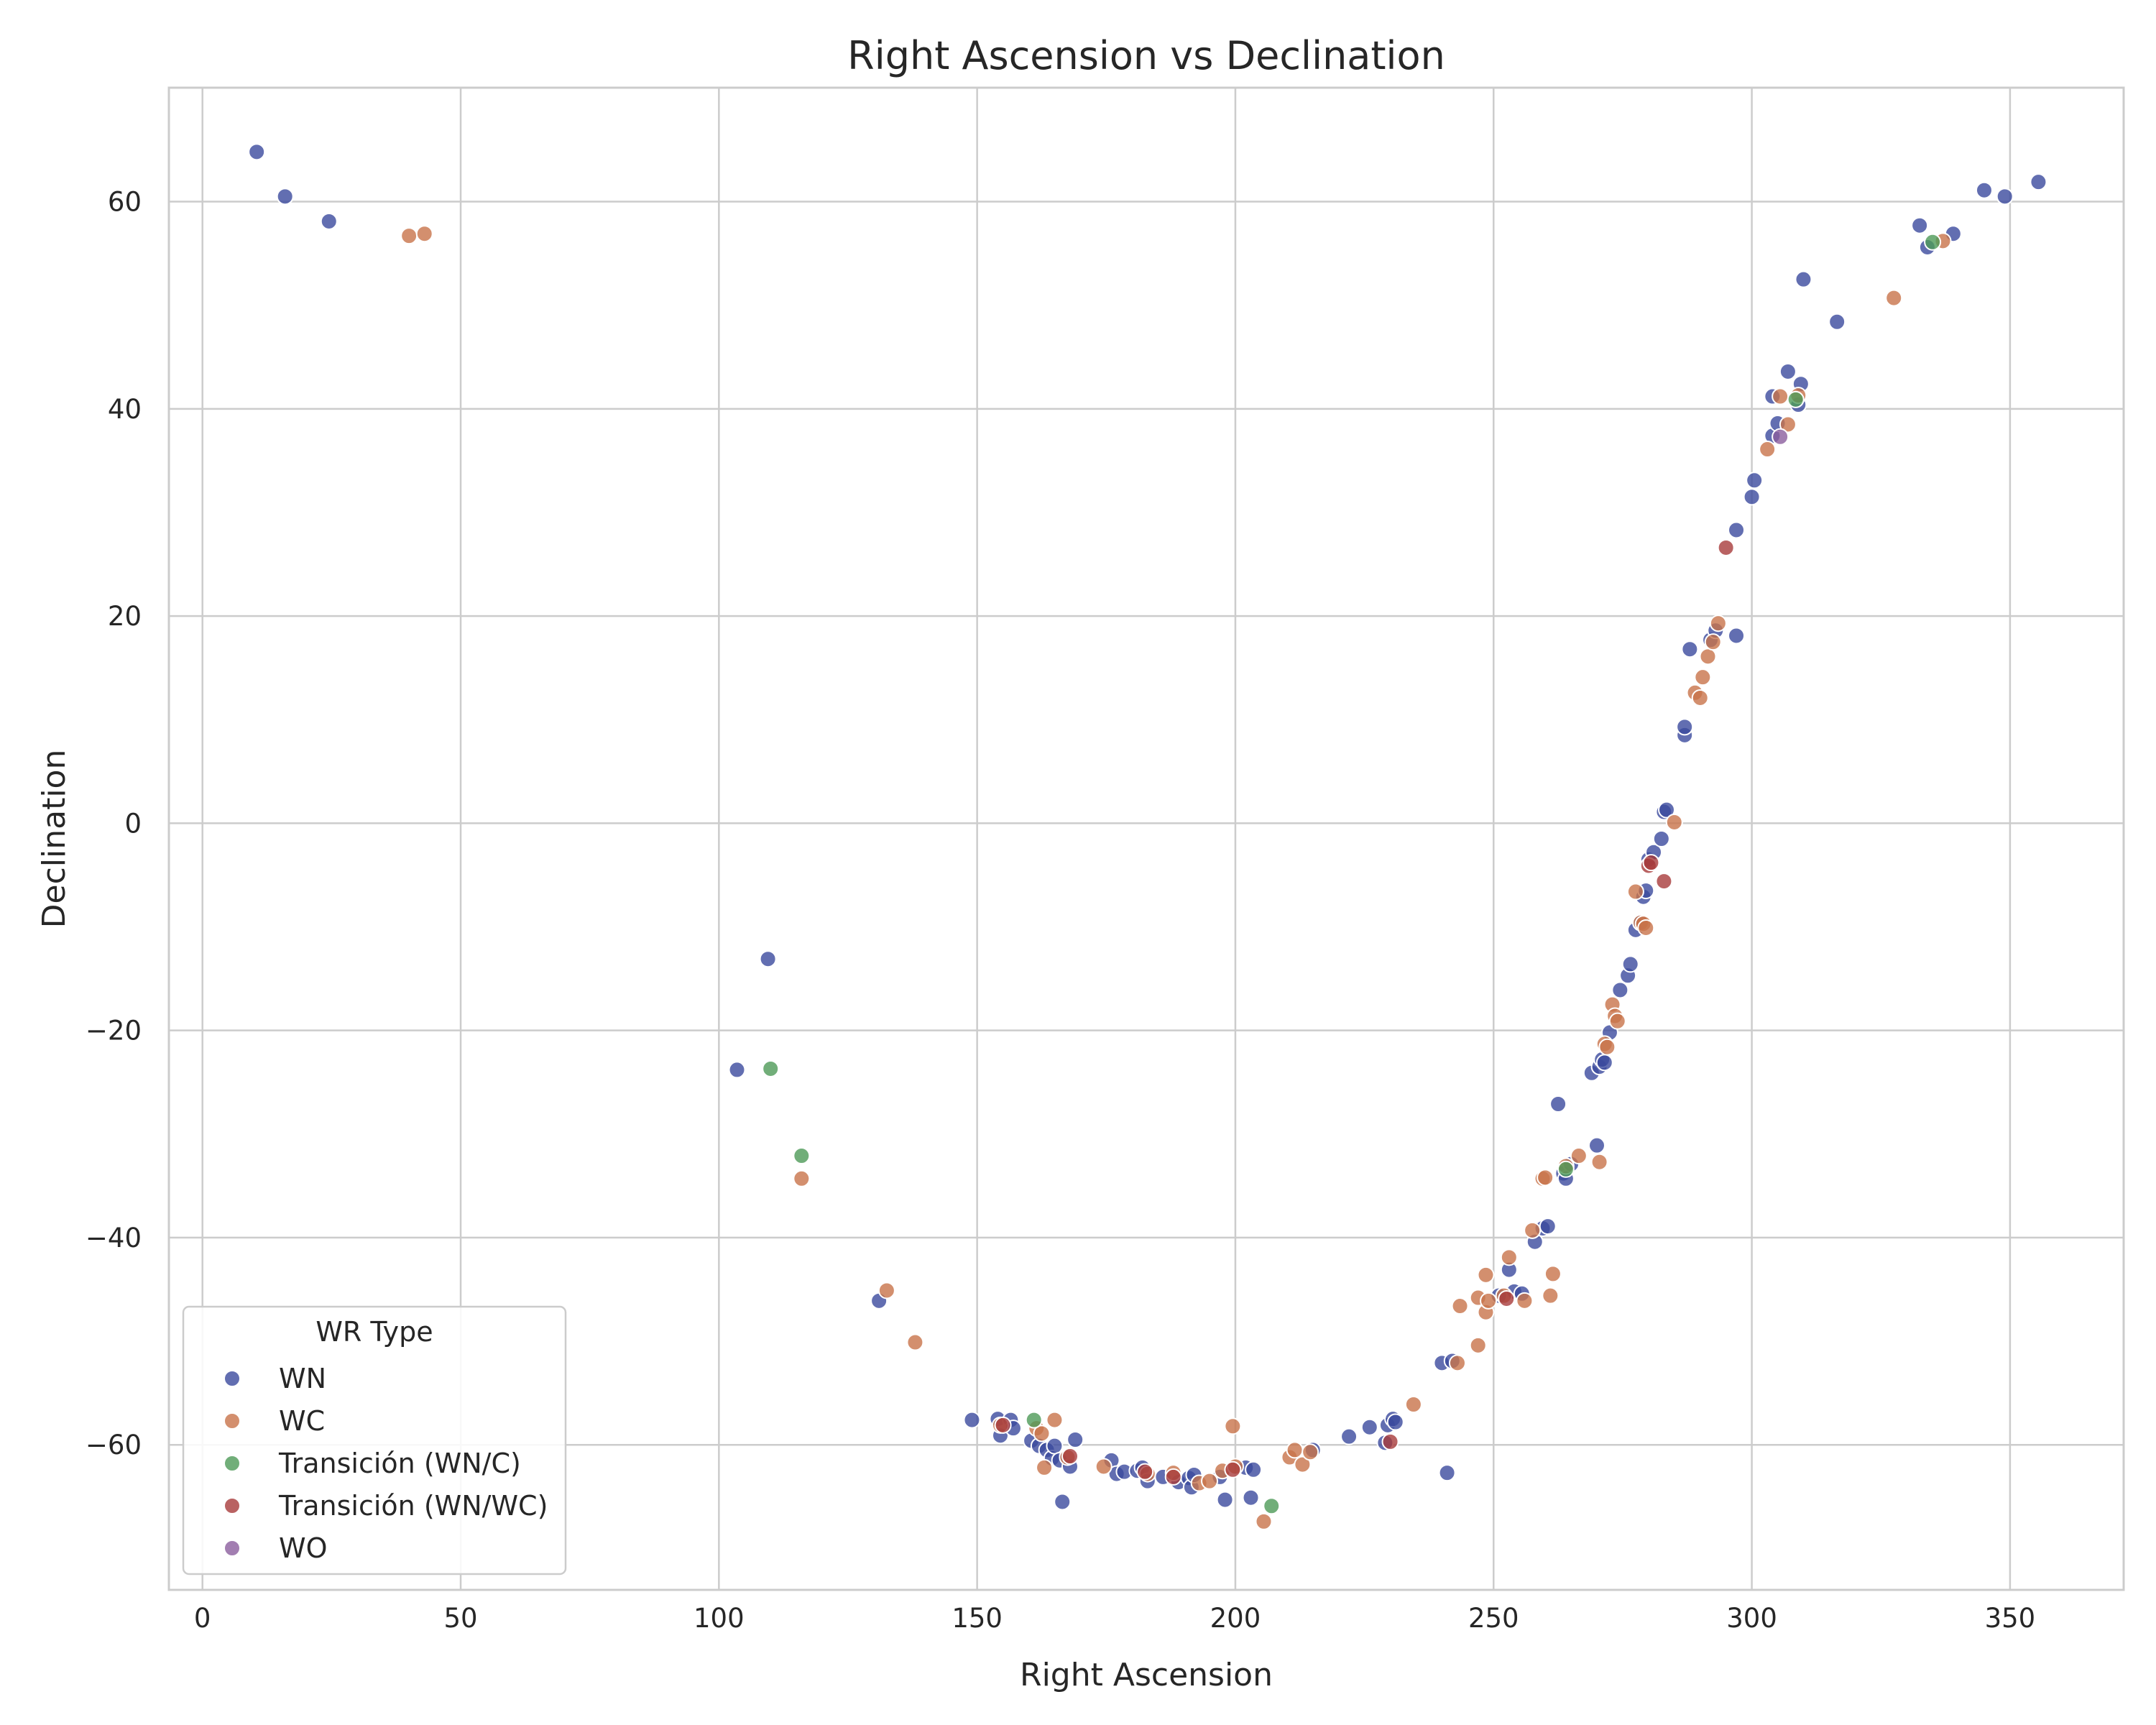 The height and width of the screenshot is (1725, 2156). What do you see at coordinates (302, 1421) in the screenshot?
I see `legend-label: WC` at bounding box center [302, 1421].